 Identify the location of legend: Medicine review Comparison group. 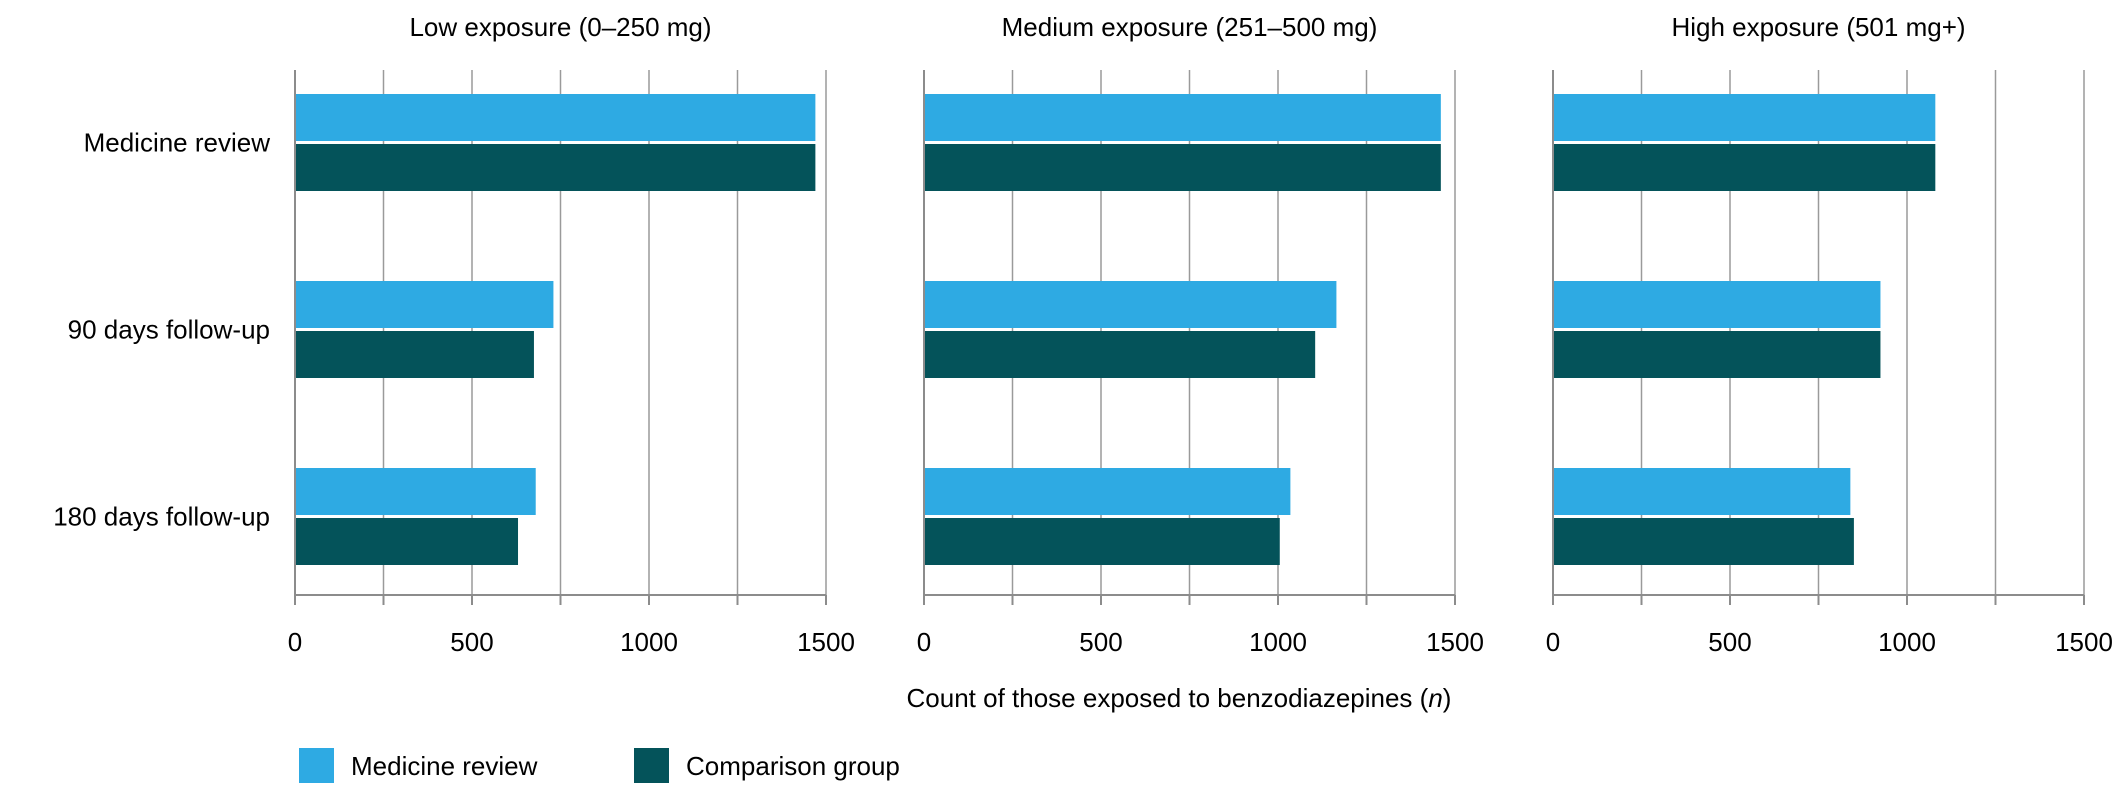
(599, 765).